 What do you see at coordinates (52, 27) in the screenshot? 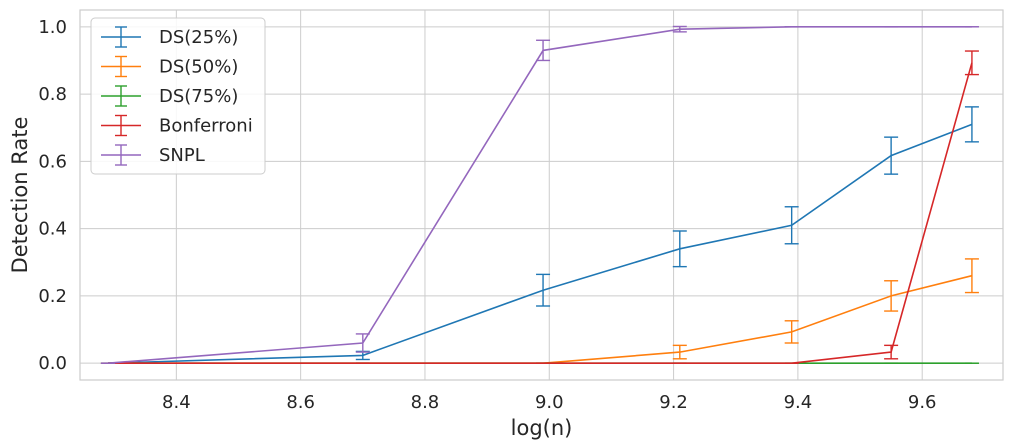
I see `y-tick-label: 1.0` at bounding box center [52, 27].